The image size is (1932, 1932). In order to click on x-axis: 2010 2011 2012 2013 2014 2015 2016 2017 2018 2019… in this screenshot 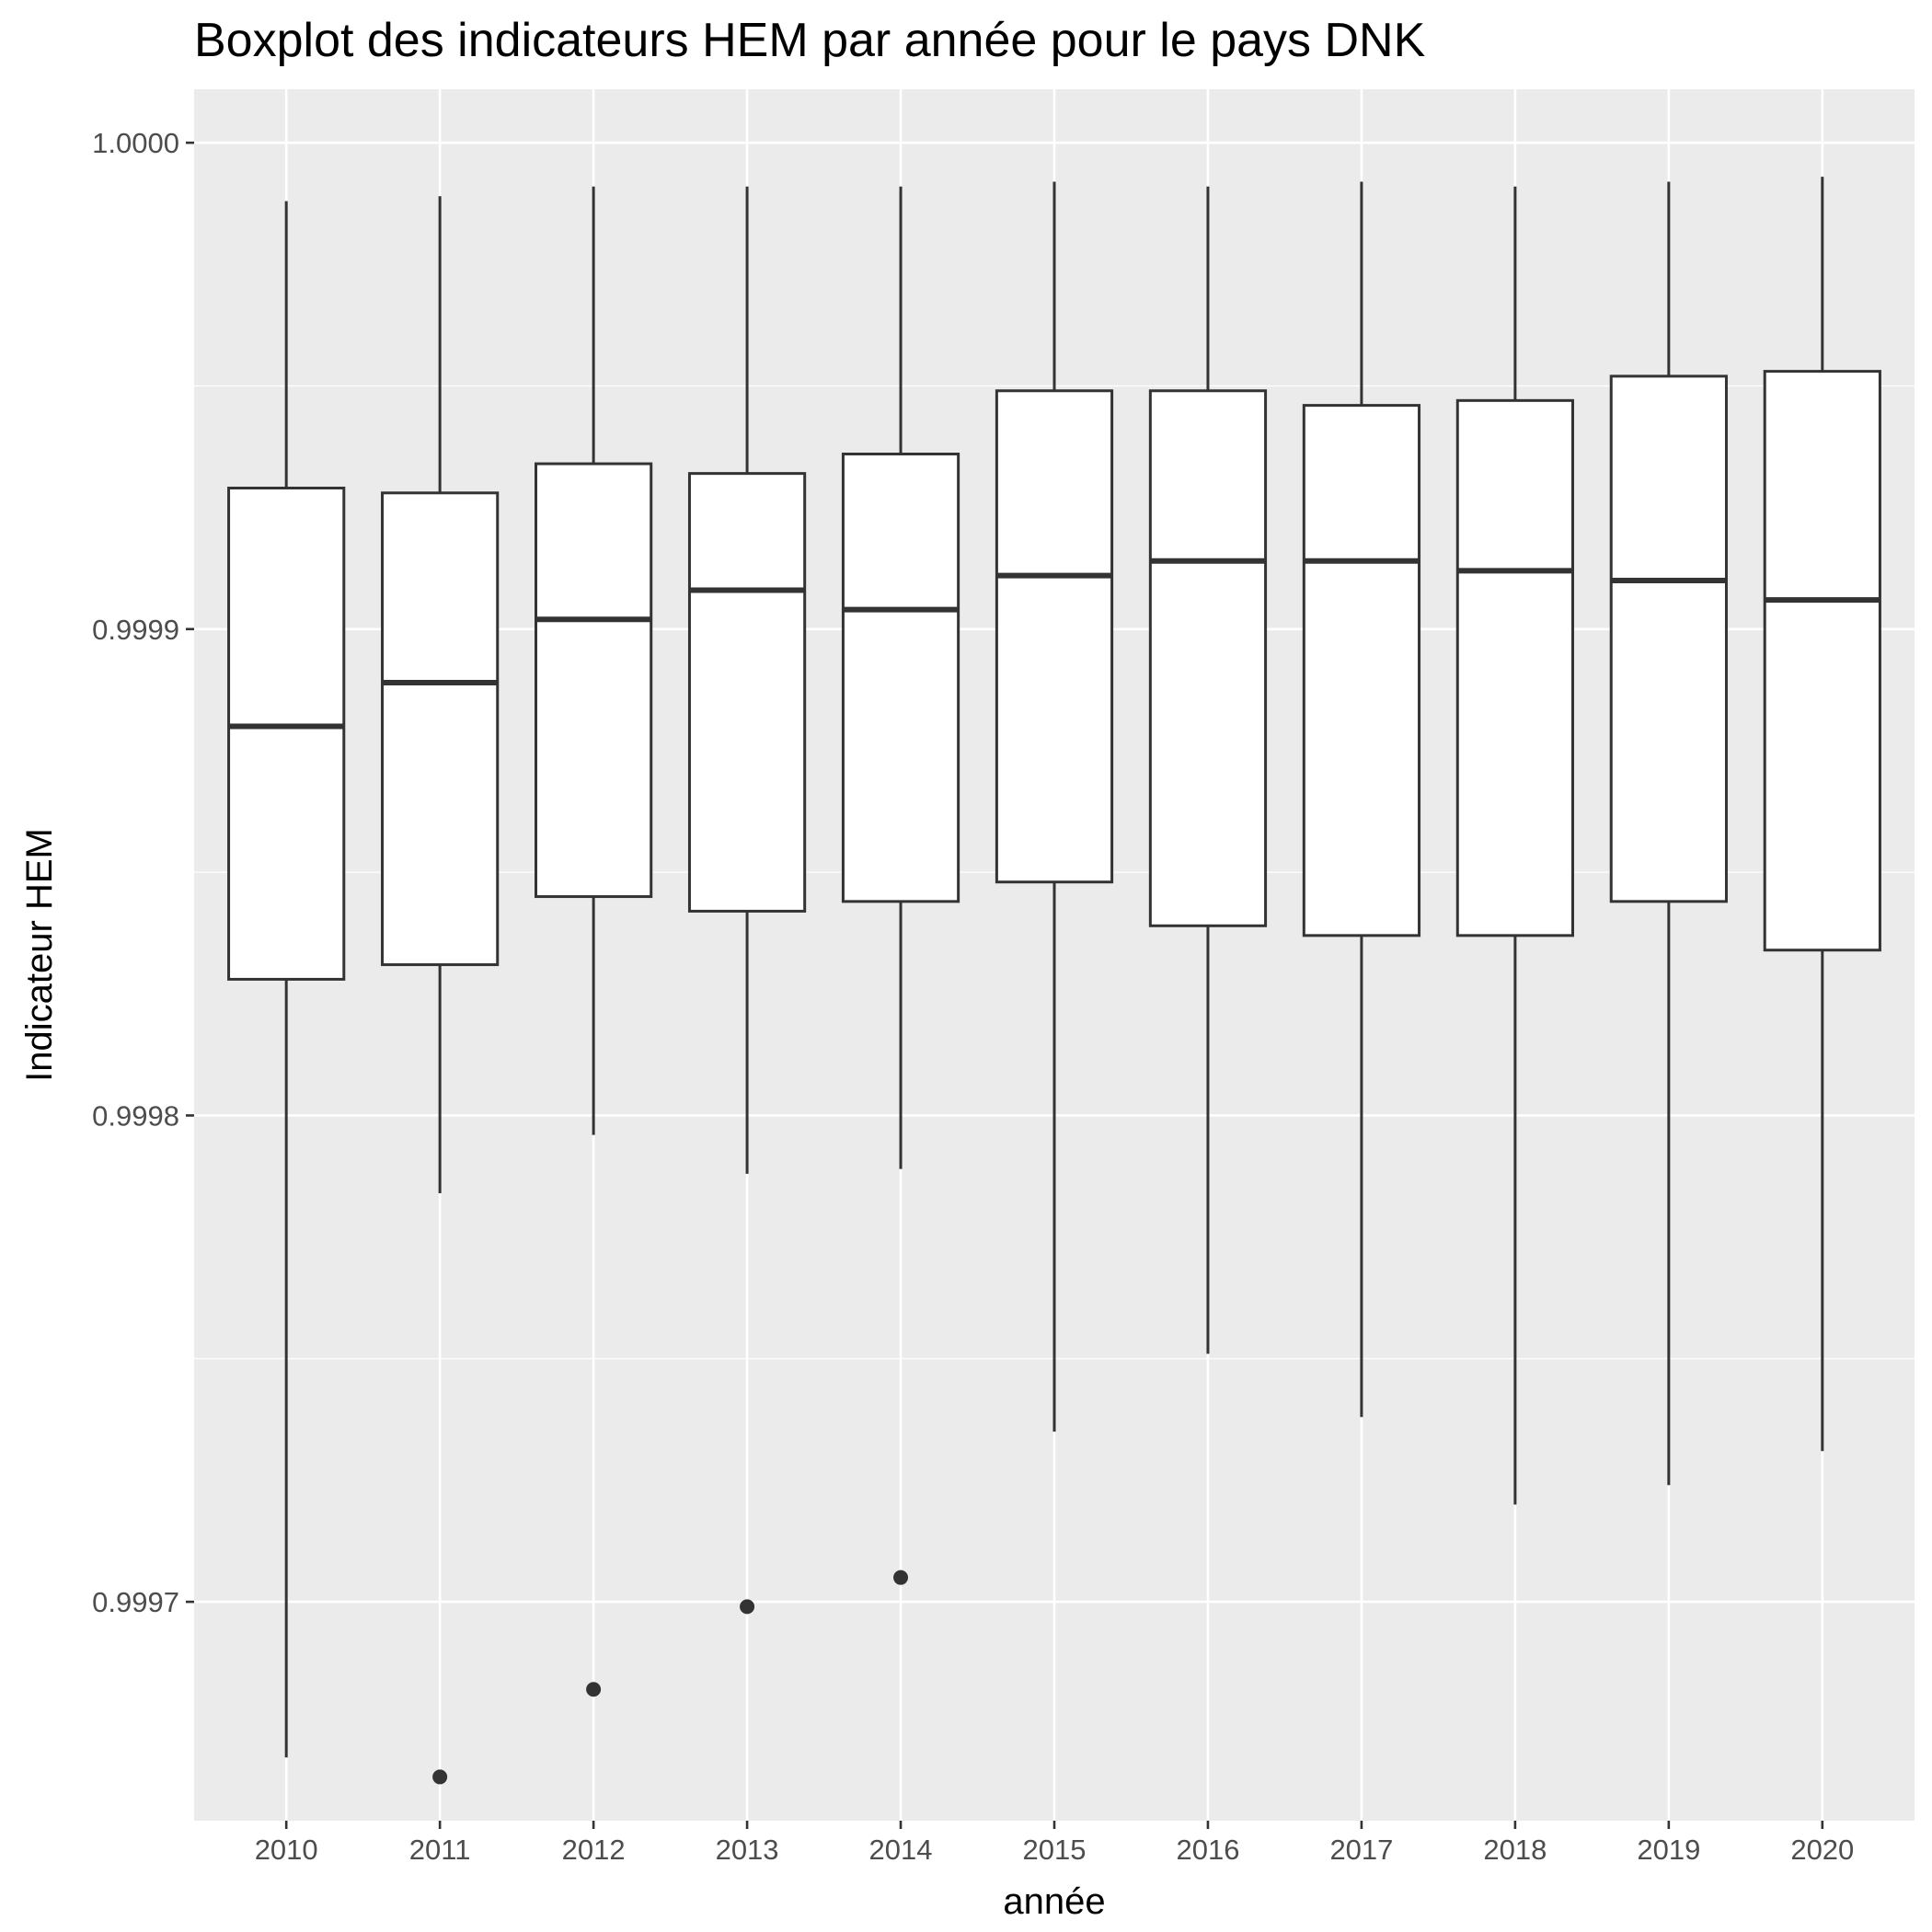, I will do `click(1054, 1843)`.